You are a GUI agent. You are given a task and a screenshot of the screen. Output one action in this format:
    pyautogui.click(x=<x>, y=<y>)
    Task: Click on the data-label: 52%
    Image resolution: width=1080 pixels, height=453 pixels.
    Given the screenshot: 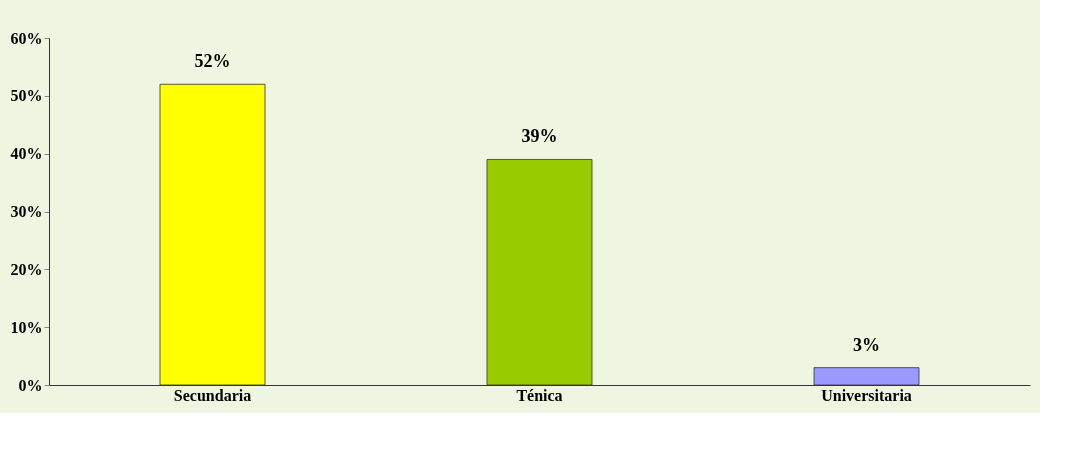 What is the action you would take?
    pyautogui.click(x=212, y=61)
    